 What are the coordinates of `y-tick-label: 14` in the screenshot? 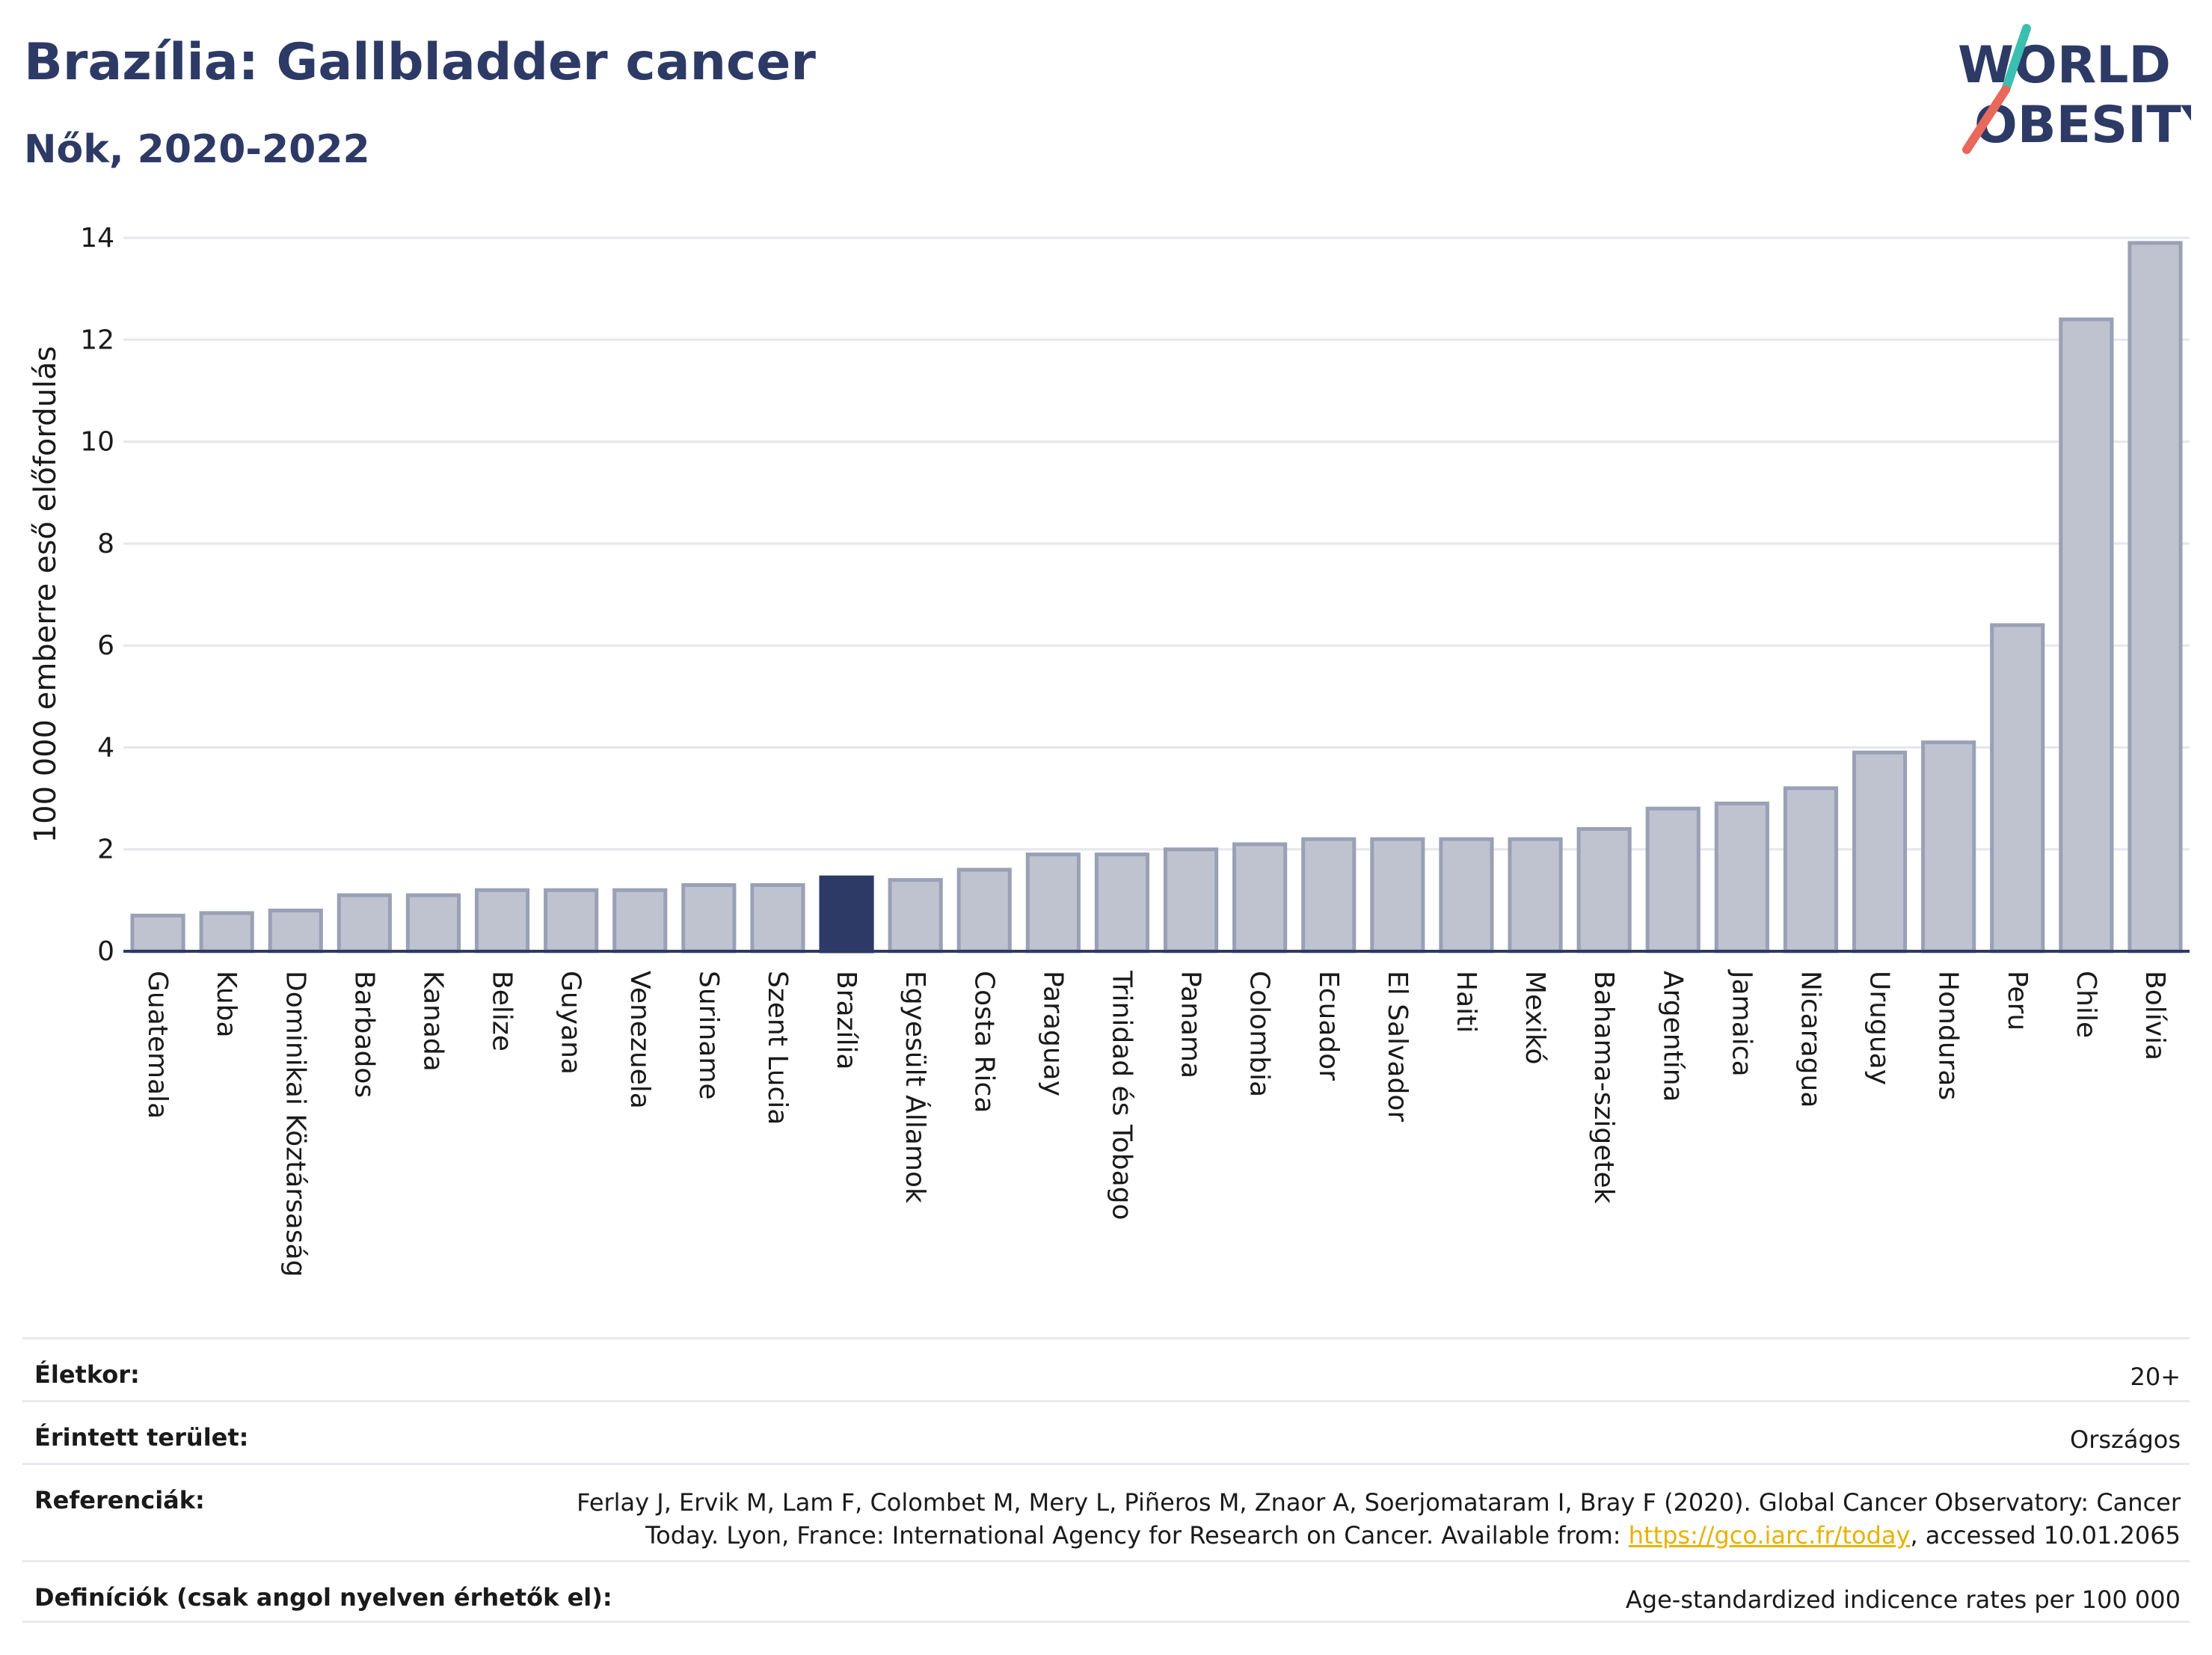 It's located at (97, 238).